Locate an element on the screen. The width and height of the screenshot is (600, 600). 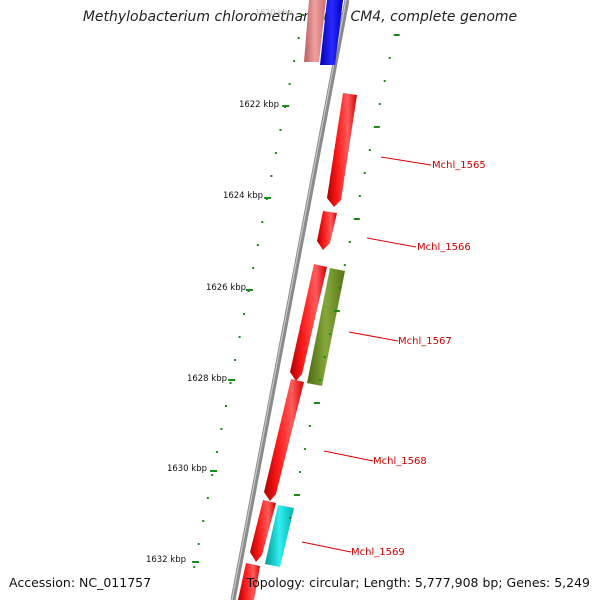
scale-label-1632: 1632 kbp is located at coordinates (166, 560).